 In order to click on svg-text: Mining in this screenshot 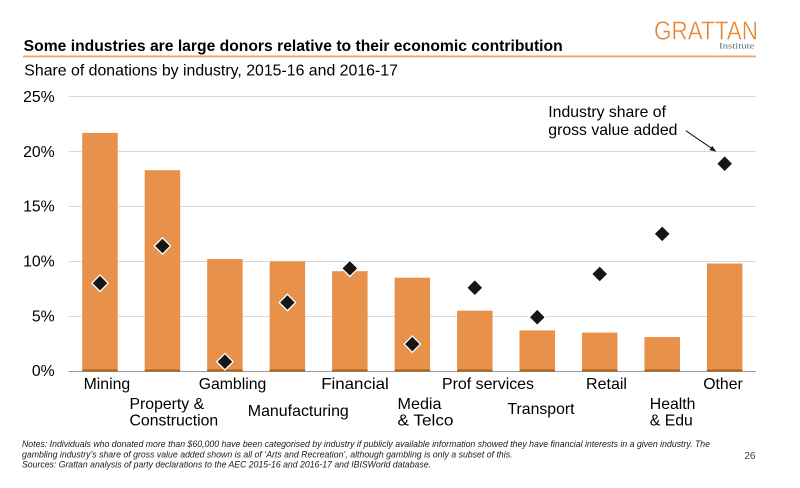, I will do `click(107, 384)`.